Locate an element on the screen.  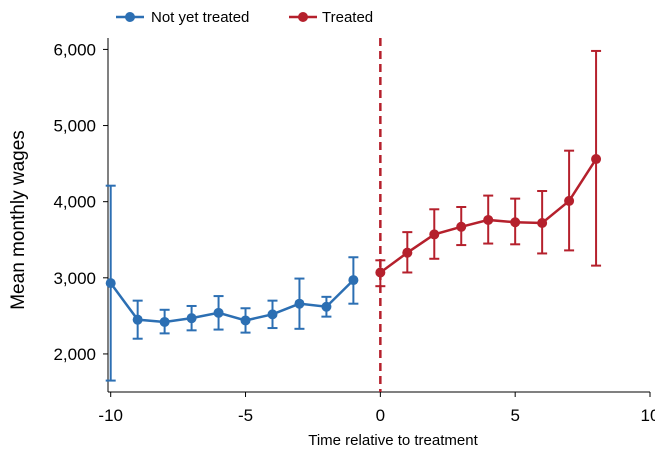
x-tick-label: -10 is located at coordinates (110, 415).